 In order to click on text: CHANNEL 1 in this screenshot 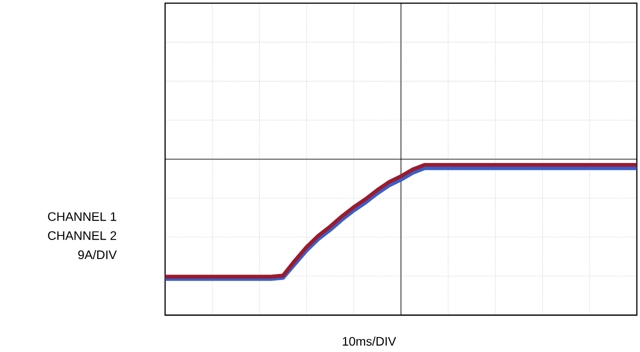, I will do `click(82, 217)`.